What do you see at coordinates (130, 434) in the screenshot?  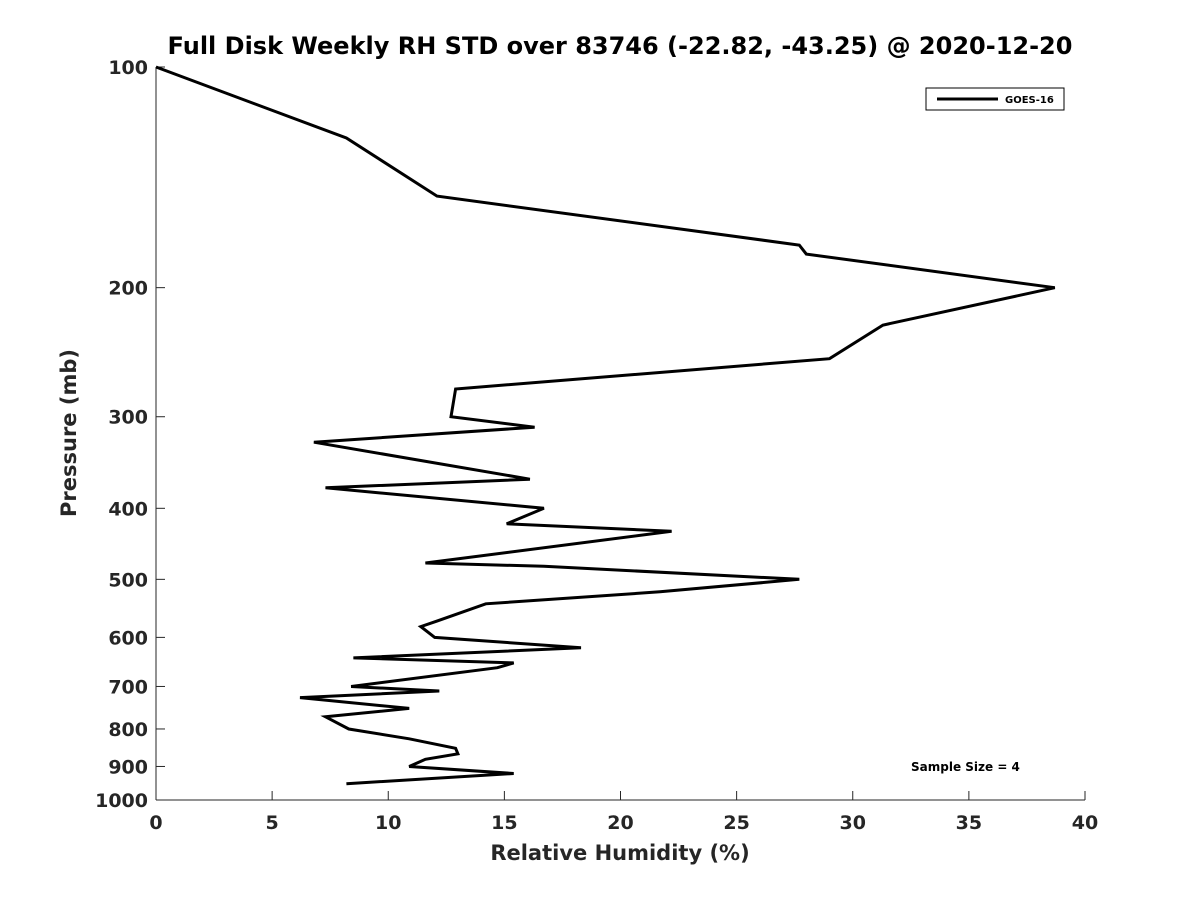 I see `y-ticks: 100 200 300 400 500 600 700 800 900 1000` at bounding box center [130, 434].